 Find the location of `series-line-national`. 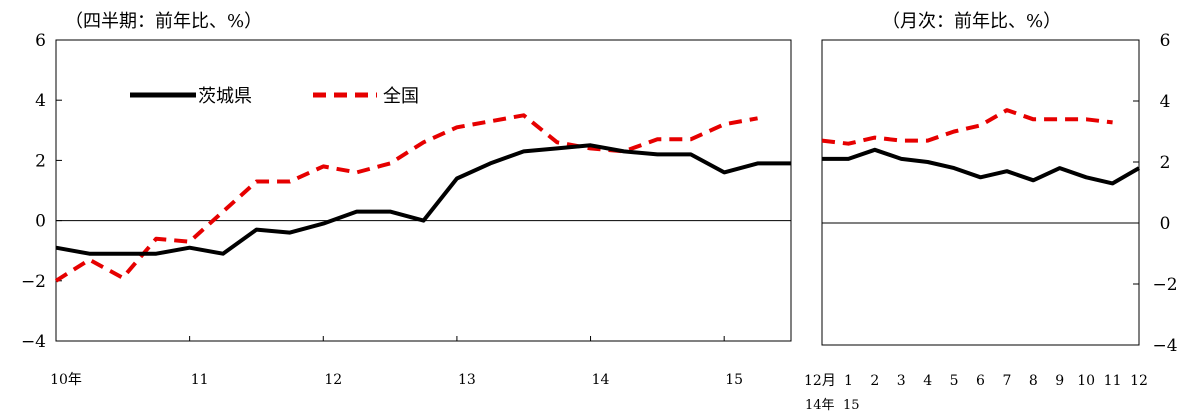

series-line-national is located at coordinates (967, 127).